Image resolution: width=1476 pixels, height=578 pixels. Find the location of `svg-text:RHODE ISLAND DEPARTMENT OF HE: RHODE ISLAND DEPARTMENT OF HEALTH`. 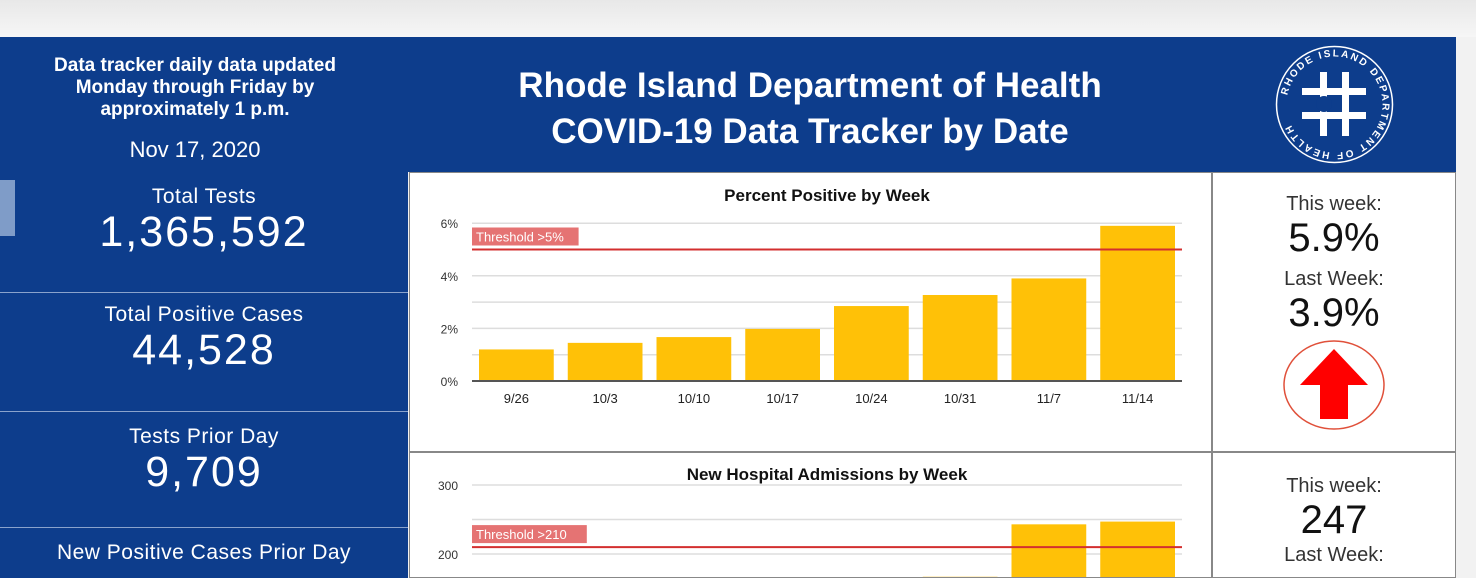

svg-text:RHODE ISLAND DEPARTMENT OF HE: RHODE ISLAND DEPARTMENT OF HEALTH is located at coordinates (1334, 104).